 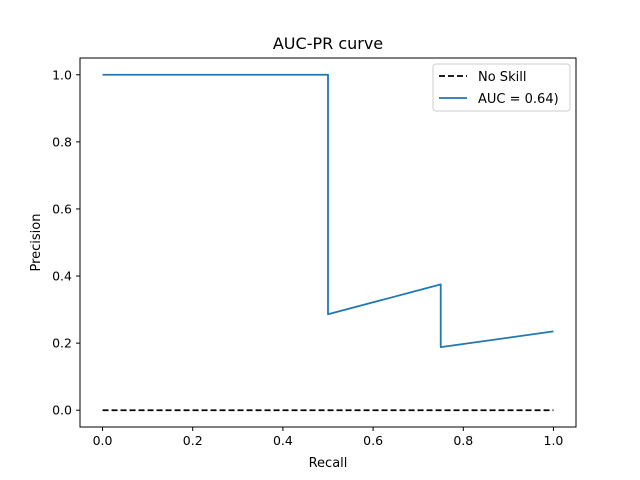 I want to click on x-tick-label: 0.0, so click(x=103, y=440).